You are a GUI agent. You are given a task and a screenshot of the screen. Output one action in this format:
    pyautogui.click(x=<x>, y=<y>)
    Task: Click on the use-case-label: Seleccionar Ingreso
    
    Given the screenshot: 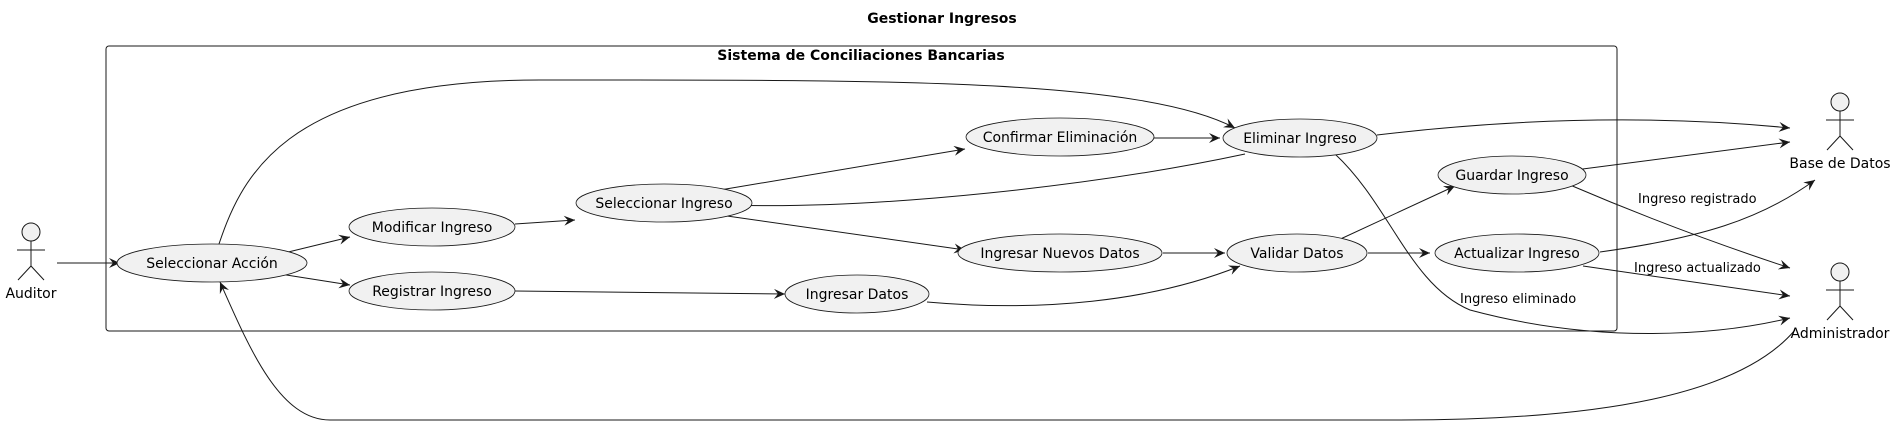 What is the action you would take?
    pyautogui.click(x=663, y=204)
    